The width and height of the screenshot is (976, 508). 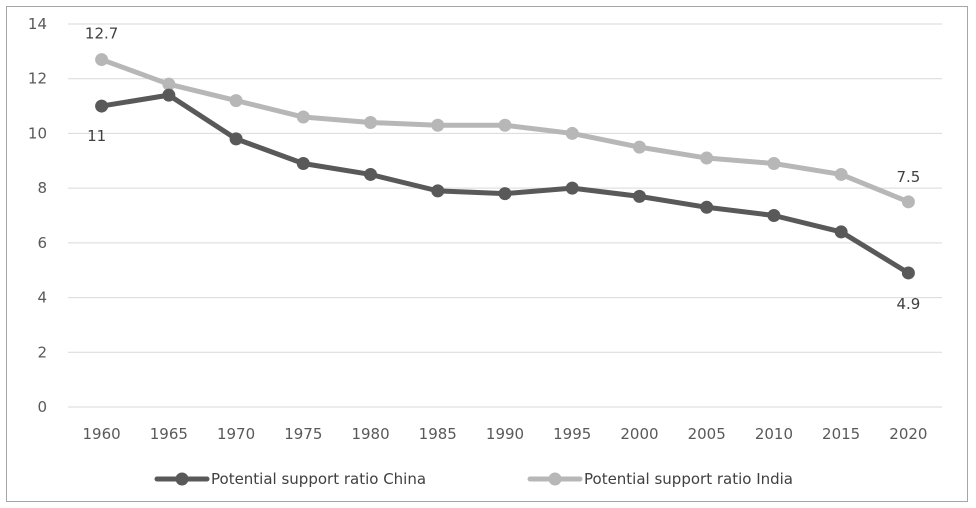 What do you see at coordinates (236, 434) in the screenshot?
I see `x-tick-label: 1970` at bounding box center [236, 434].